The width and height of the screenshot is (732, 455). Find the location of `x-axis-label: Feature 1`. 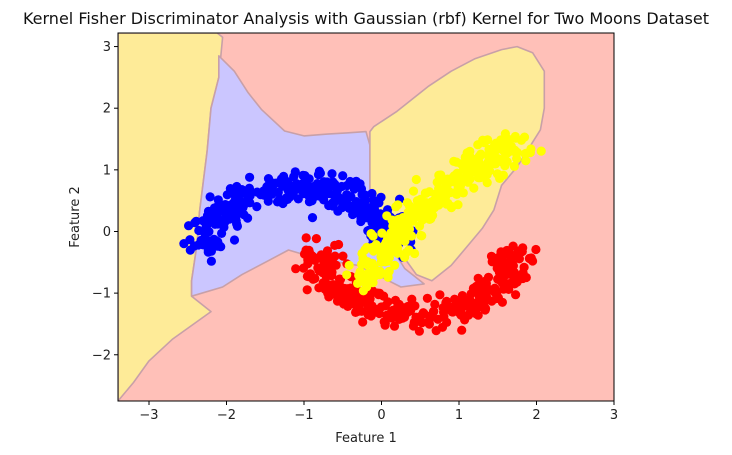

x-axis-label: Feature 1 is located at coordinates (366, 438).